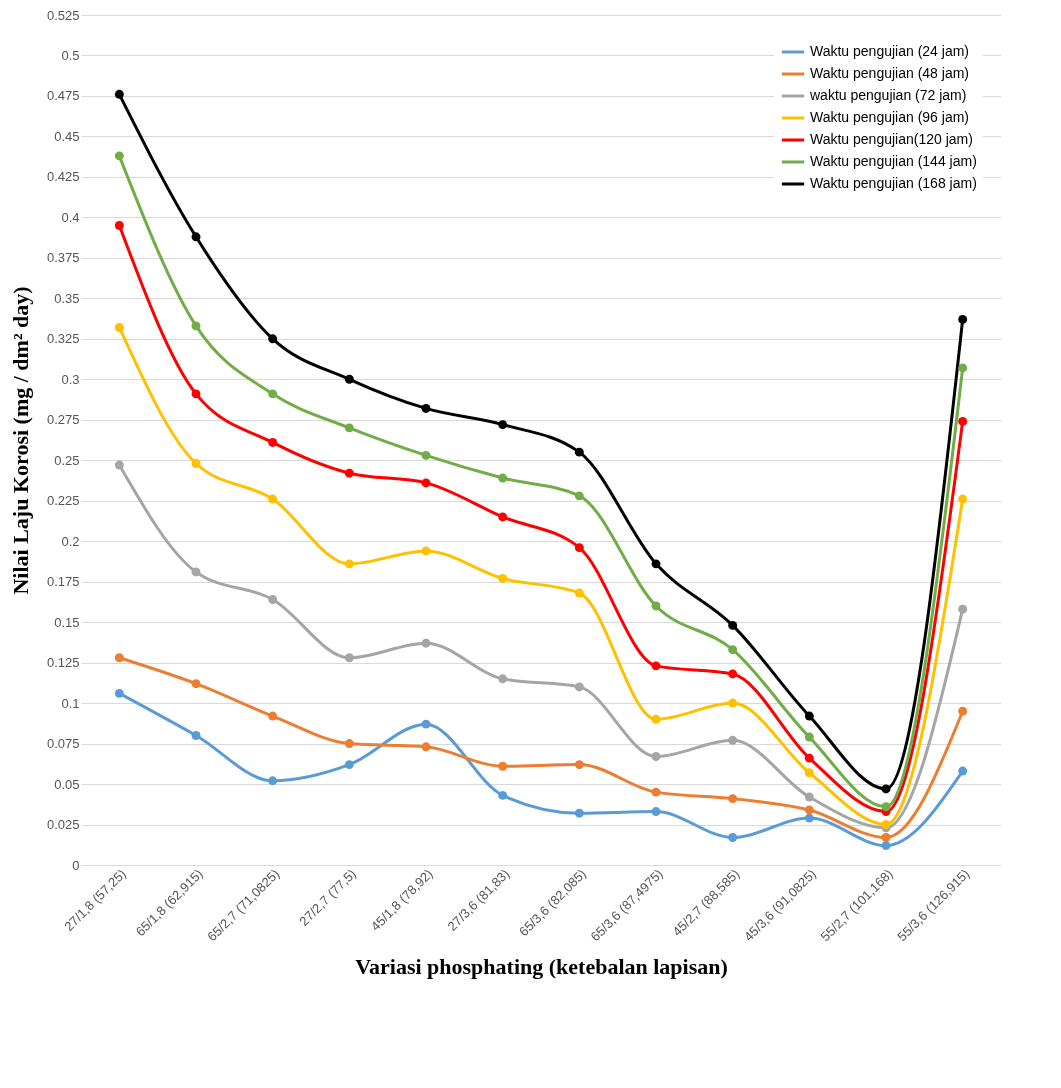  Describe the element at coordinates (67, 460) in the screenshot. I see `y-tick-label: 0.25` at that location.